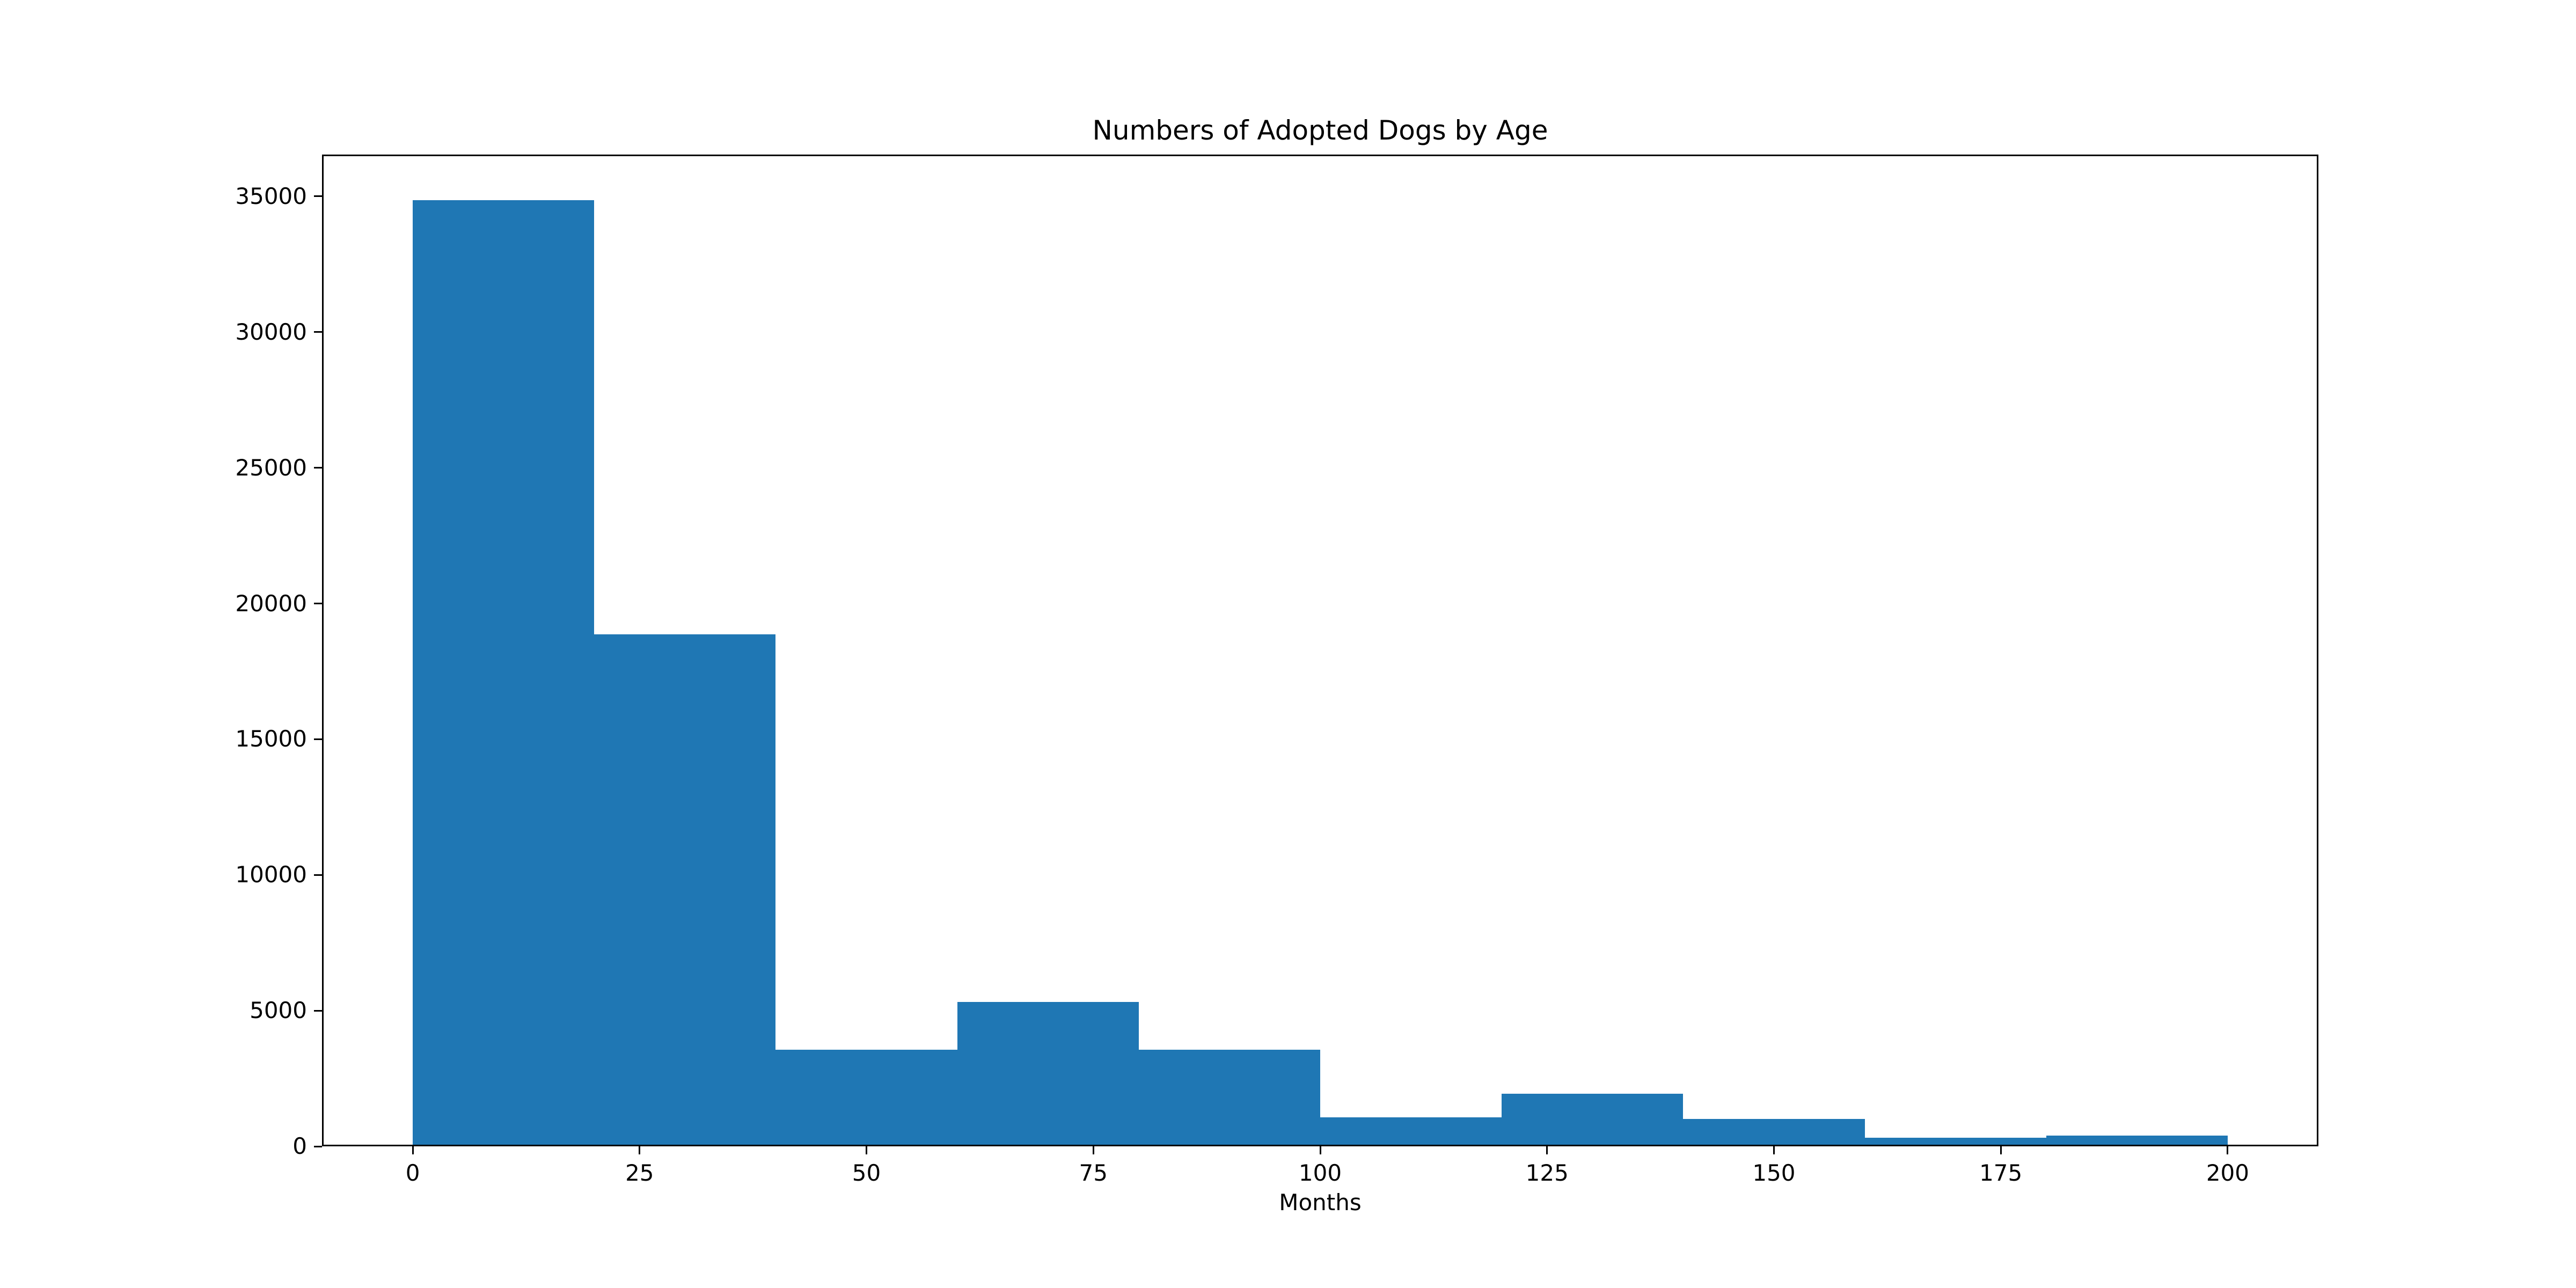 This screenshot has height=1288, width=2576. Describe the element at coordinates (299, 1146) in the screenshot. I see `y-tick-label: 0` at that location.